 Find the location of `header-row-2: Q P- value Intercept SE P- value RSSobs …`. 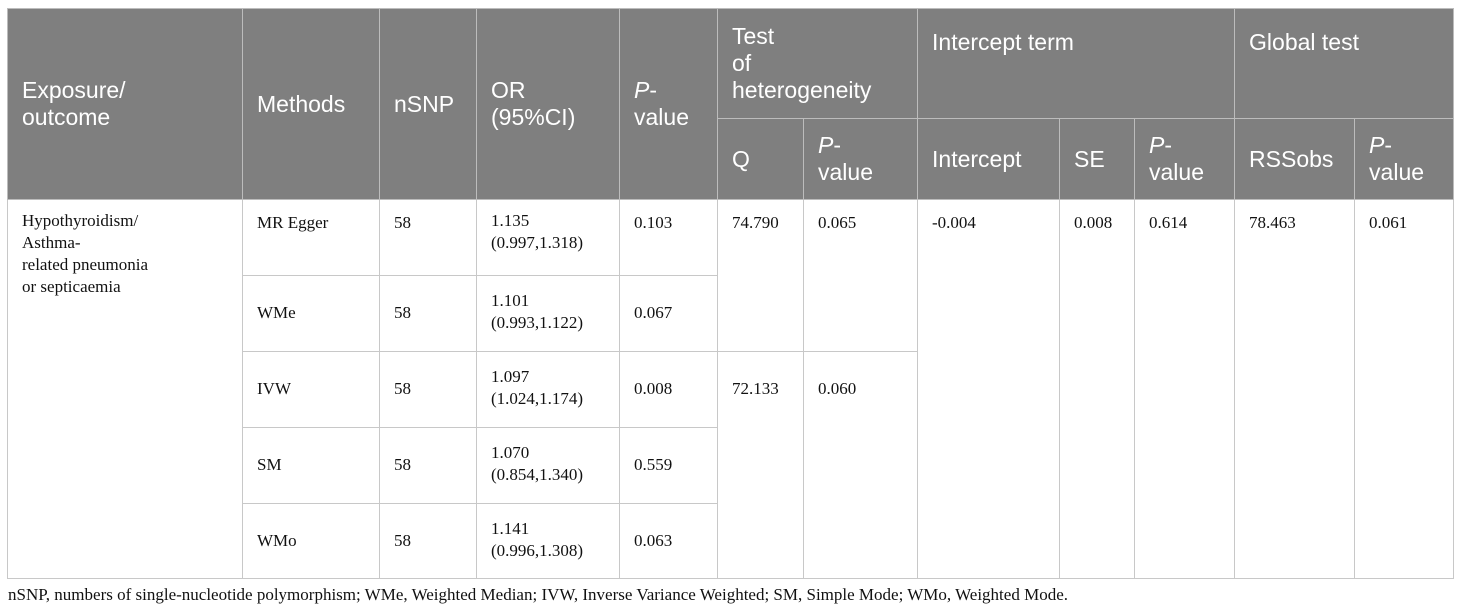

header-row-2: Q P- value Intercept SE P- value RSSobs … is located at coordinates (731, 159).